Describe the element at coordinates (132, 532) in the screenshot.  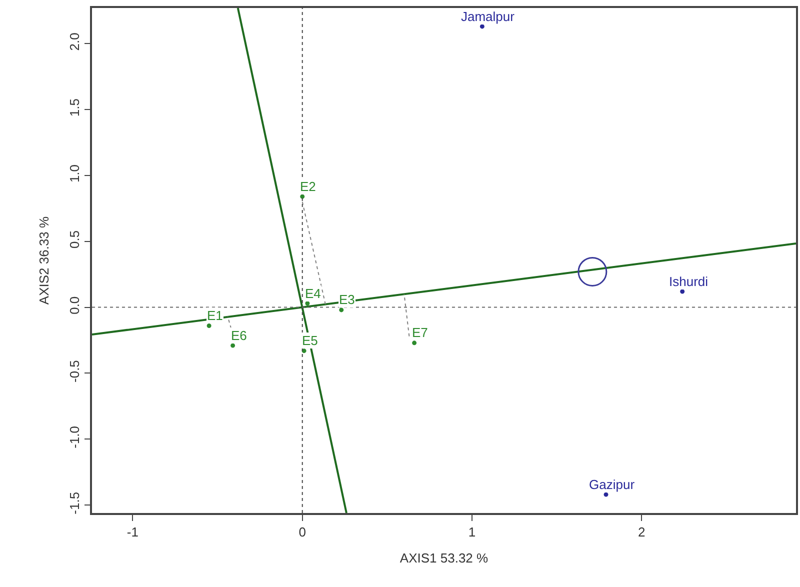
I see `x-tick-label: -1` at that location.